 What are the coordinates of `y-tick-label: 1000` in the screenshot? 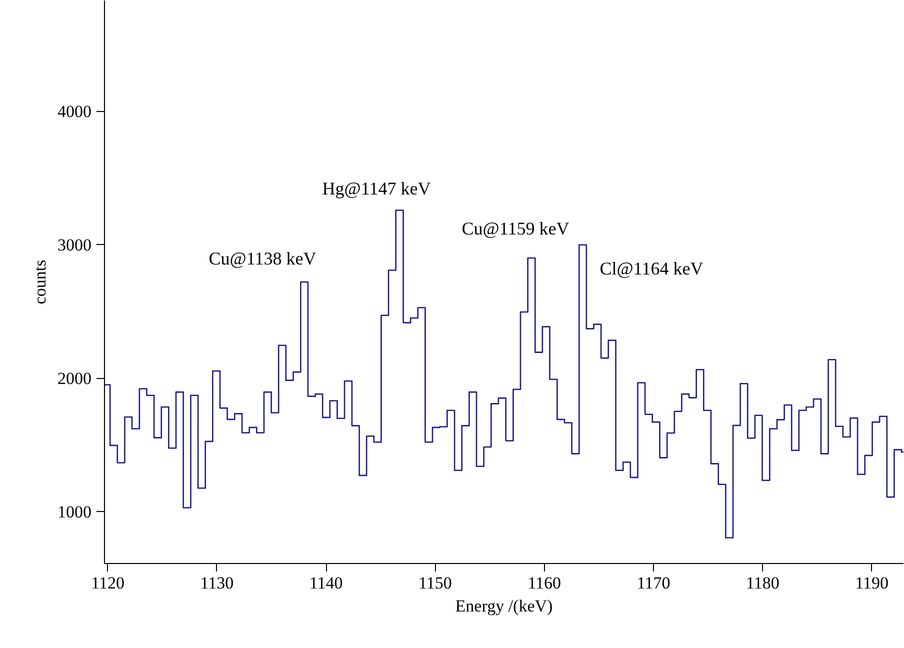 It's located at (75, 512).